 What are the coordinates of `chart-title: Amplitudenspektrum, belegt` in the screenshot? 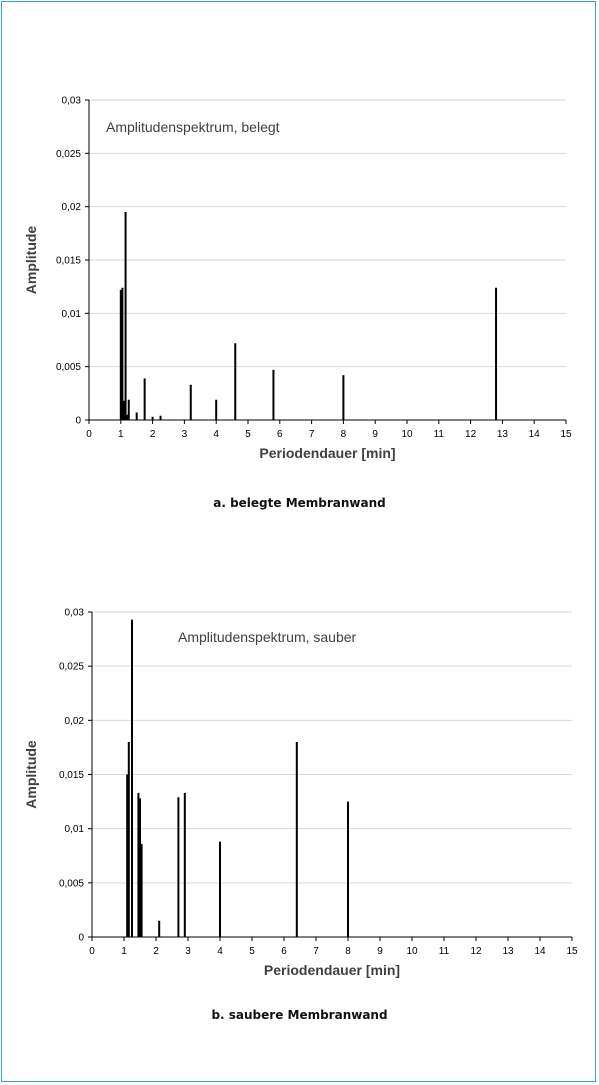 It's located at (193, 127).